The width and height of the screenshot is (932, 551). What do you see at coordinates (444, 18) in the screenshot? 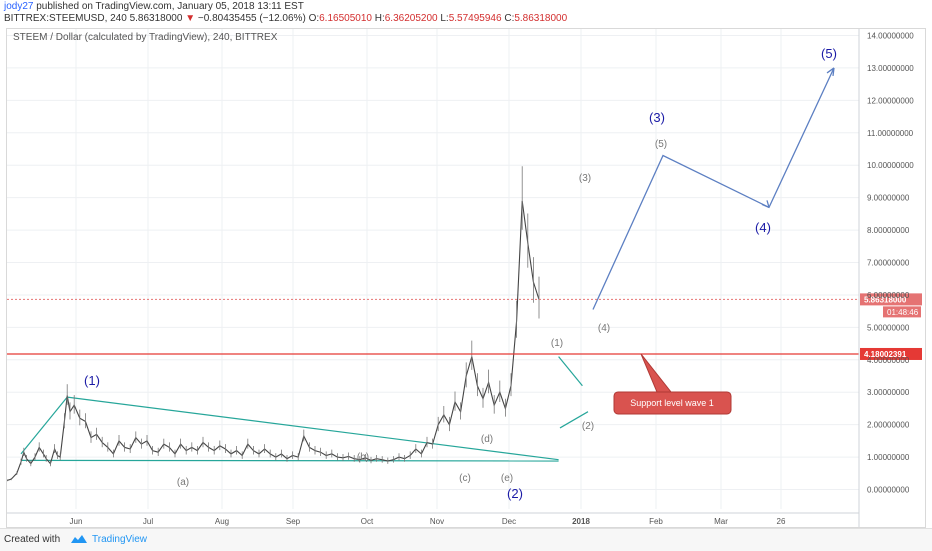
I see `low-label: L:` at bounding box center [444, 18].